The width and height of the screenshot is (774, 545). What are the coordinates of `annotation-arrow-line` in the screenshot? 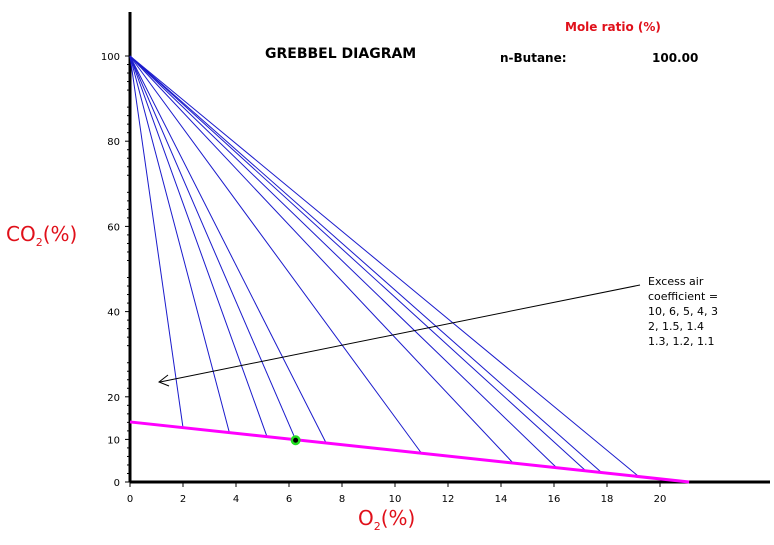 It's located at (400, 333).